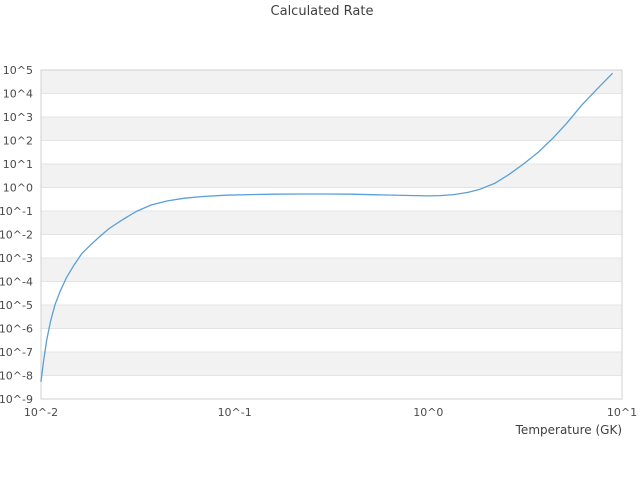  What do you see at coordinates (16, 305) in the screenshot?
I see `y-tick-label: 10^-5` at bounding box center [16, 305].